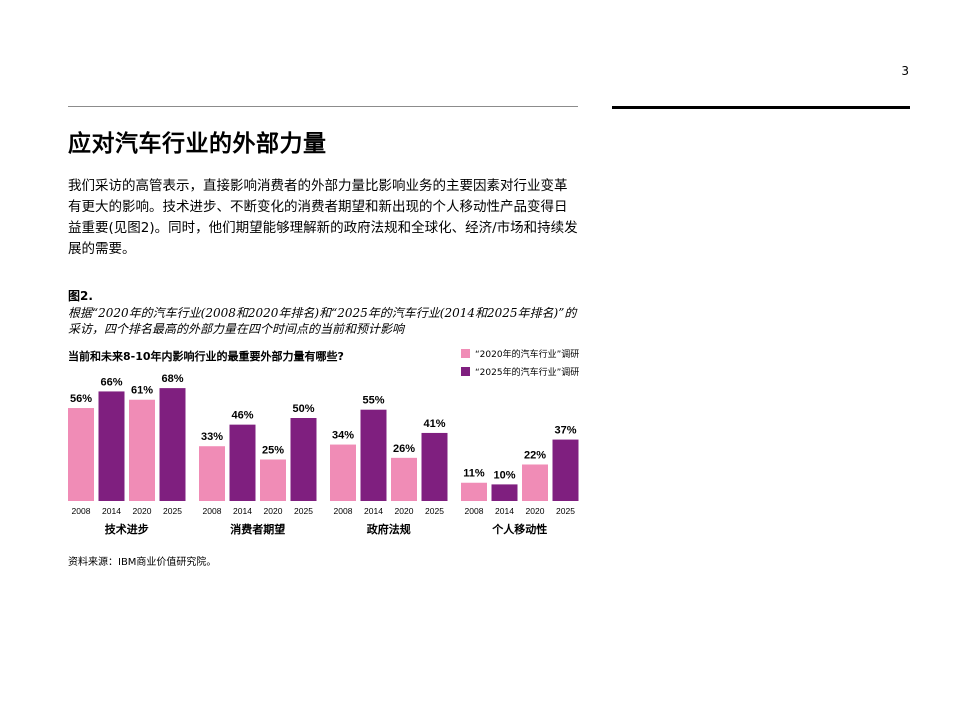 This screenshot has width=977, height=722. What do you see at coordinates (242, 416) in the screenshot?
I see `bar-value-label: 46%` at bounding box center [242, 416].